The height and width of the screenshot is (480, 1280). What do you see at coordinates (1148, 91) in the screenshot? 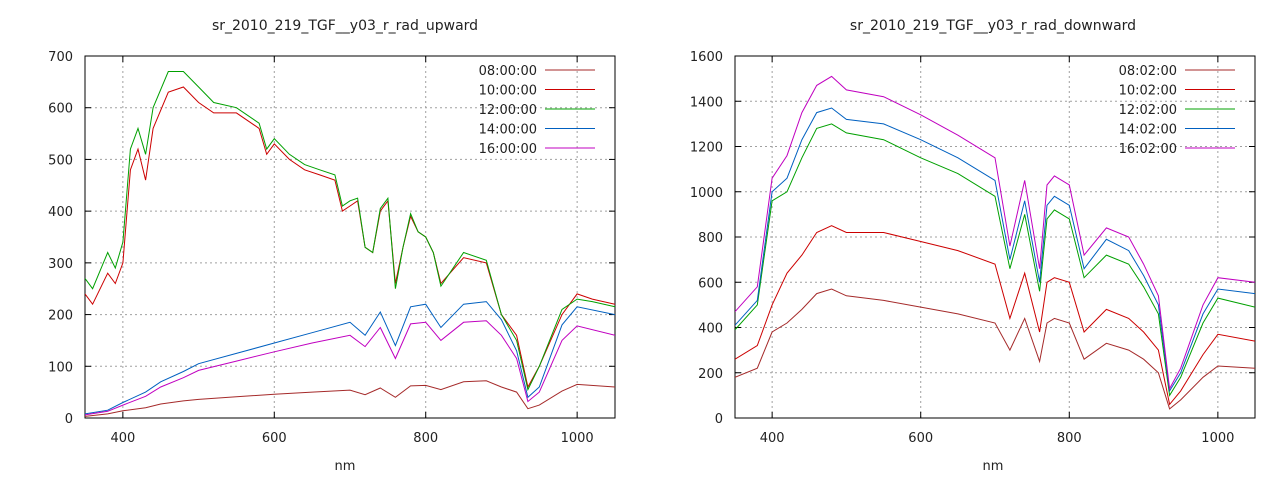
I see `legend-label: 10:02:00` at bounding box center [1148, 91].